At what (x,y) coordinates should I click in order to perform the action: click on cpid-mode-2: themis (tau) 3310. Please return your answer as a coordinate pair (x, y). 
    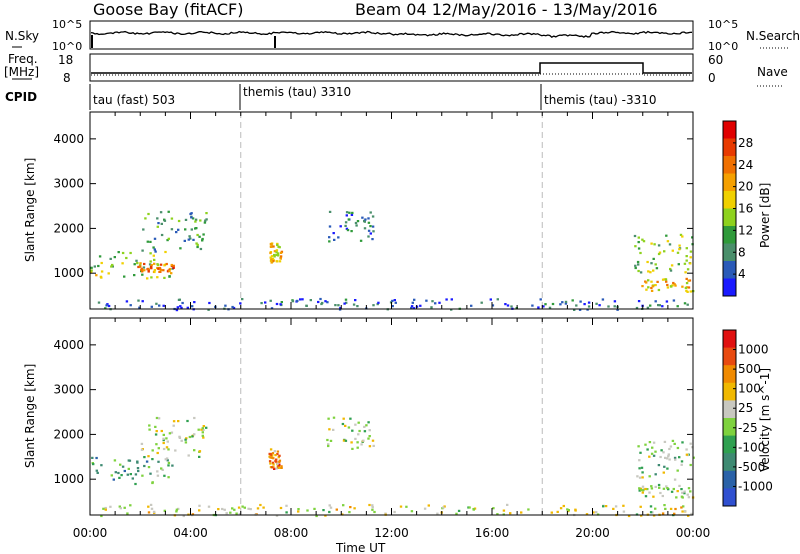
    Looking at the image, I should click on (297, 92).